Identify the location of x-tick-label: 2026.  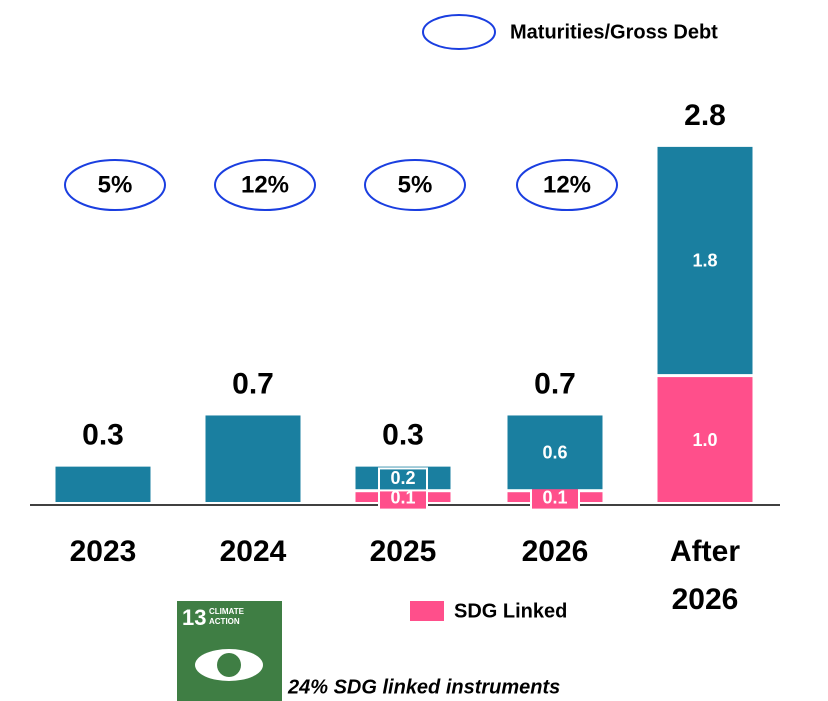
(555, 551).